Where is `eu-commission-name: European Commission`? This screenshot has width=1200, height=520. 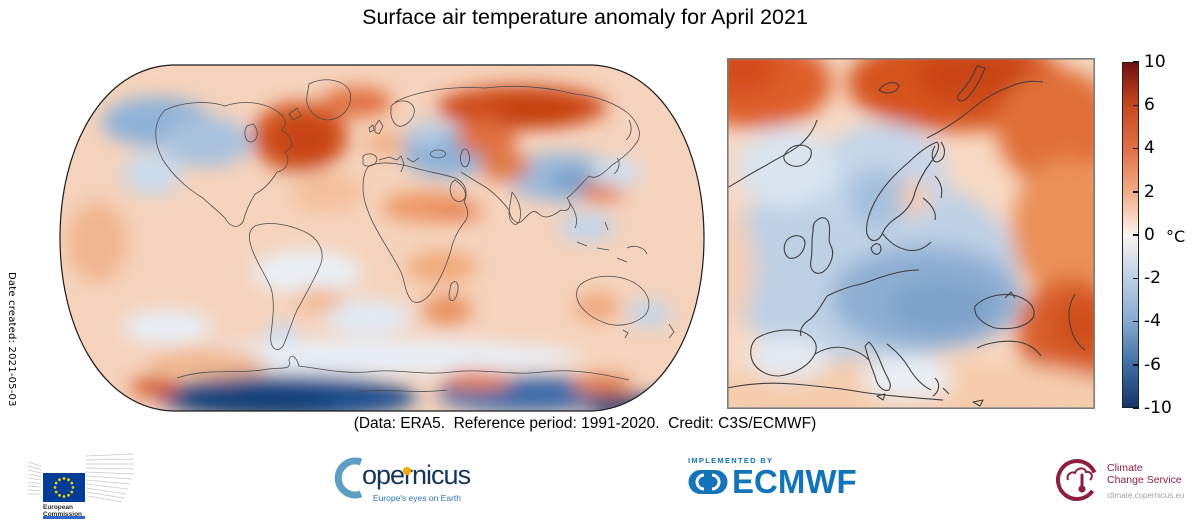
eu-commission-name: European Commission is located at coordinates (62, 511).